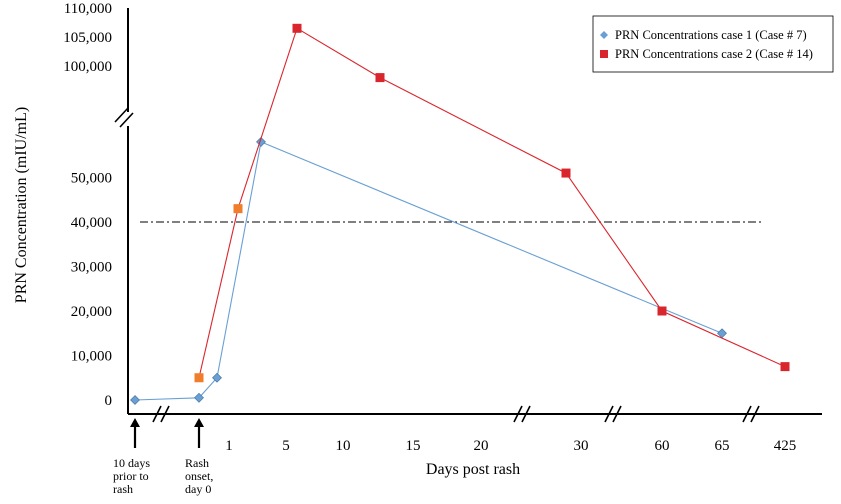  What do you see at coordinates (229, 446) in the screenshot?
I see `x-tick-label: 1` at bounding box center [229, 446].